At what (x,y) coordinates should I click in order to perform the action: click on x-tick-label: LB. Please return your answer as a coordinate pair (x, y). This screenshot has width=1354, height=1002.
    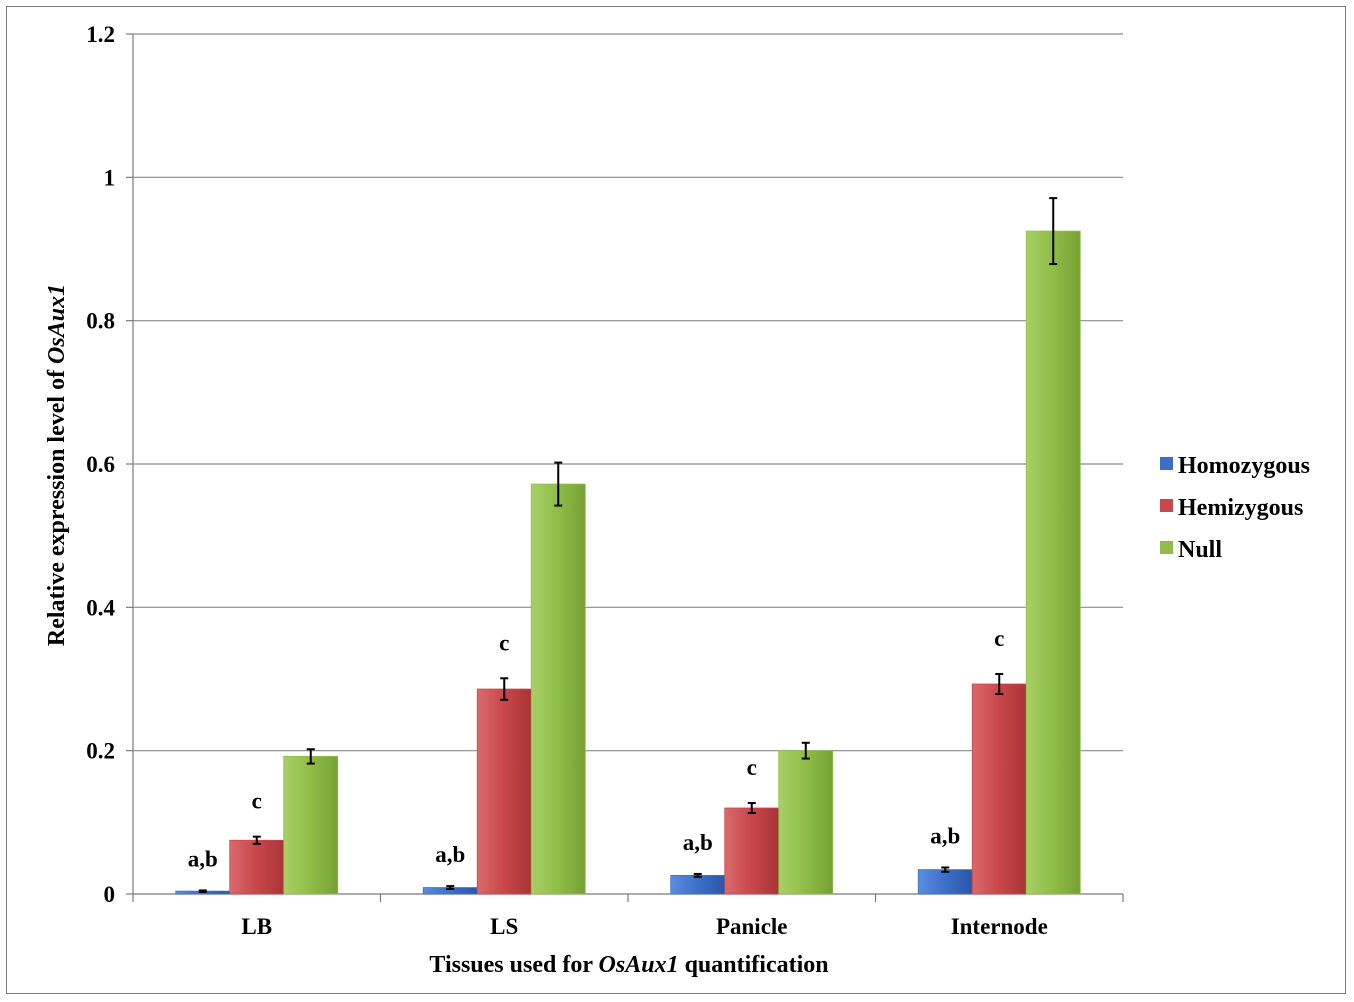
    Looking at the image, I should click on (256, 926).